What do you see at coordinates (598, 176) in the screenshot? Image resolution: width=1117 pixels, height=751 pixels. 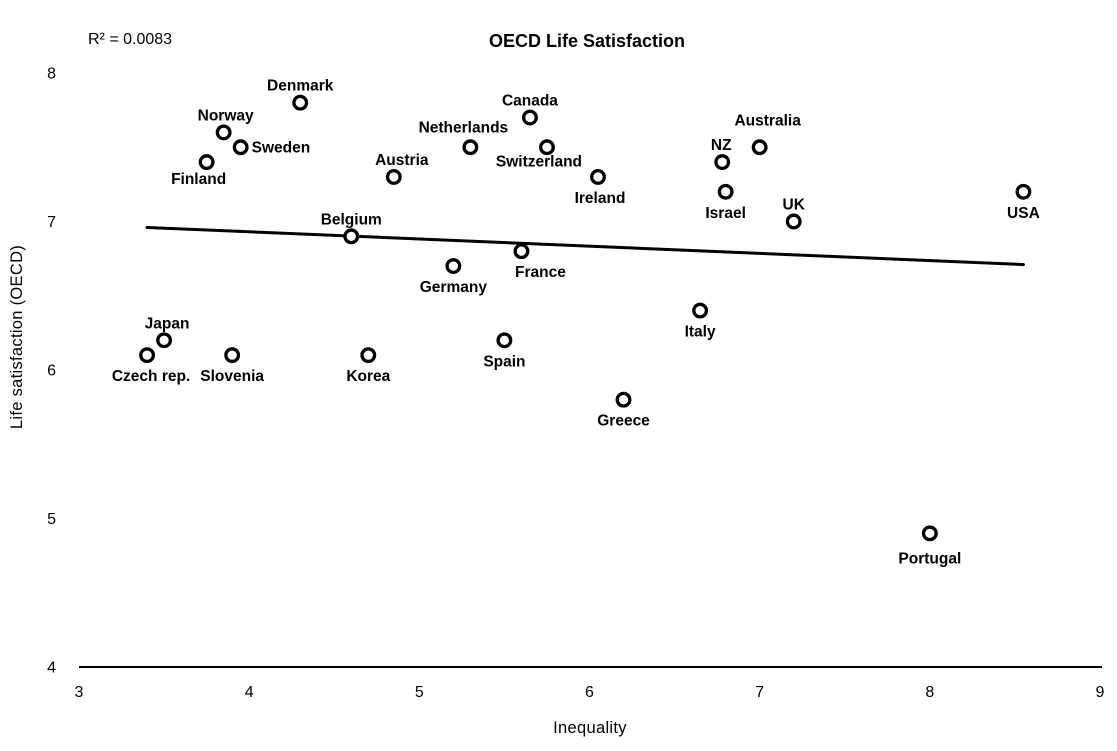 I see `data-point-ireland` at bounding box center [598, 176].